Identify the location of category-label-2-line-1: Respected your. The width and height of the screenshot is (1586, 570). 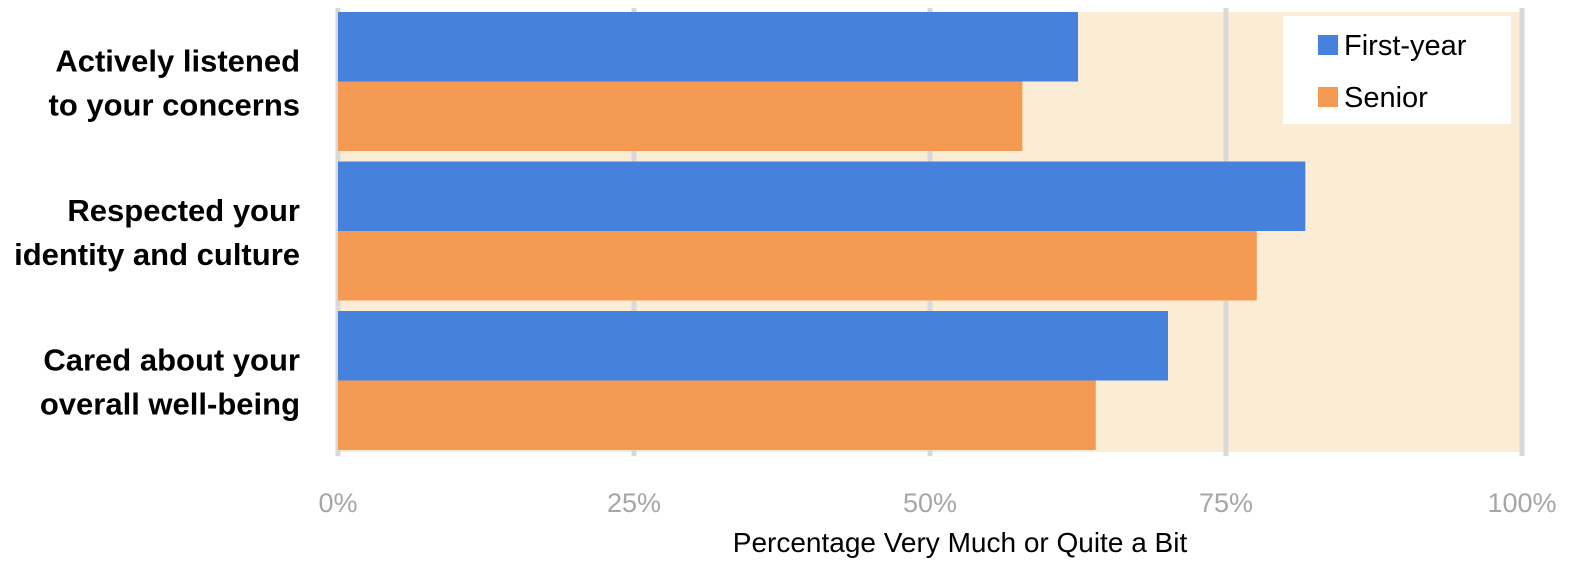
(183, 210).